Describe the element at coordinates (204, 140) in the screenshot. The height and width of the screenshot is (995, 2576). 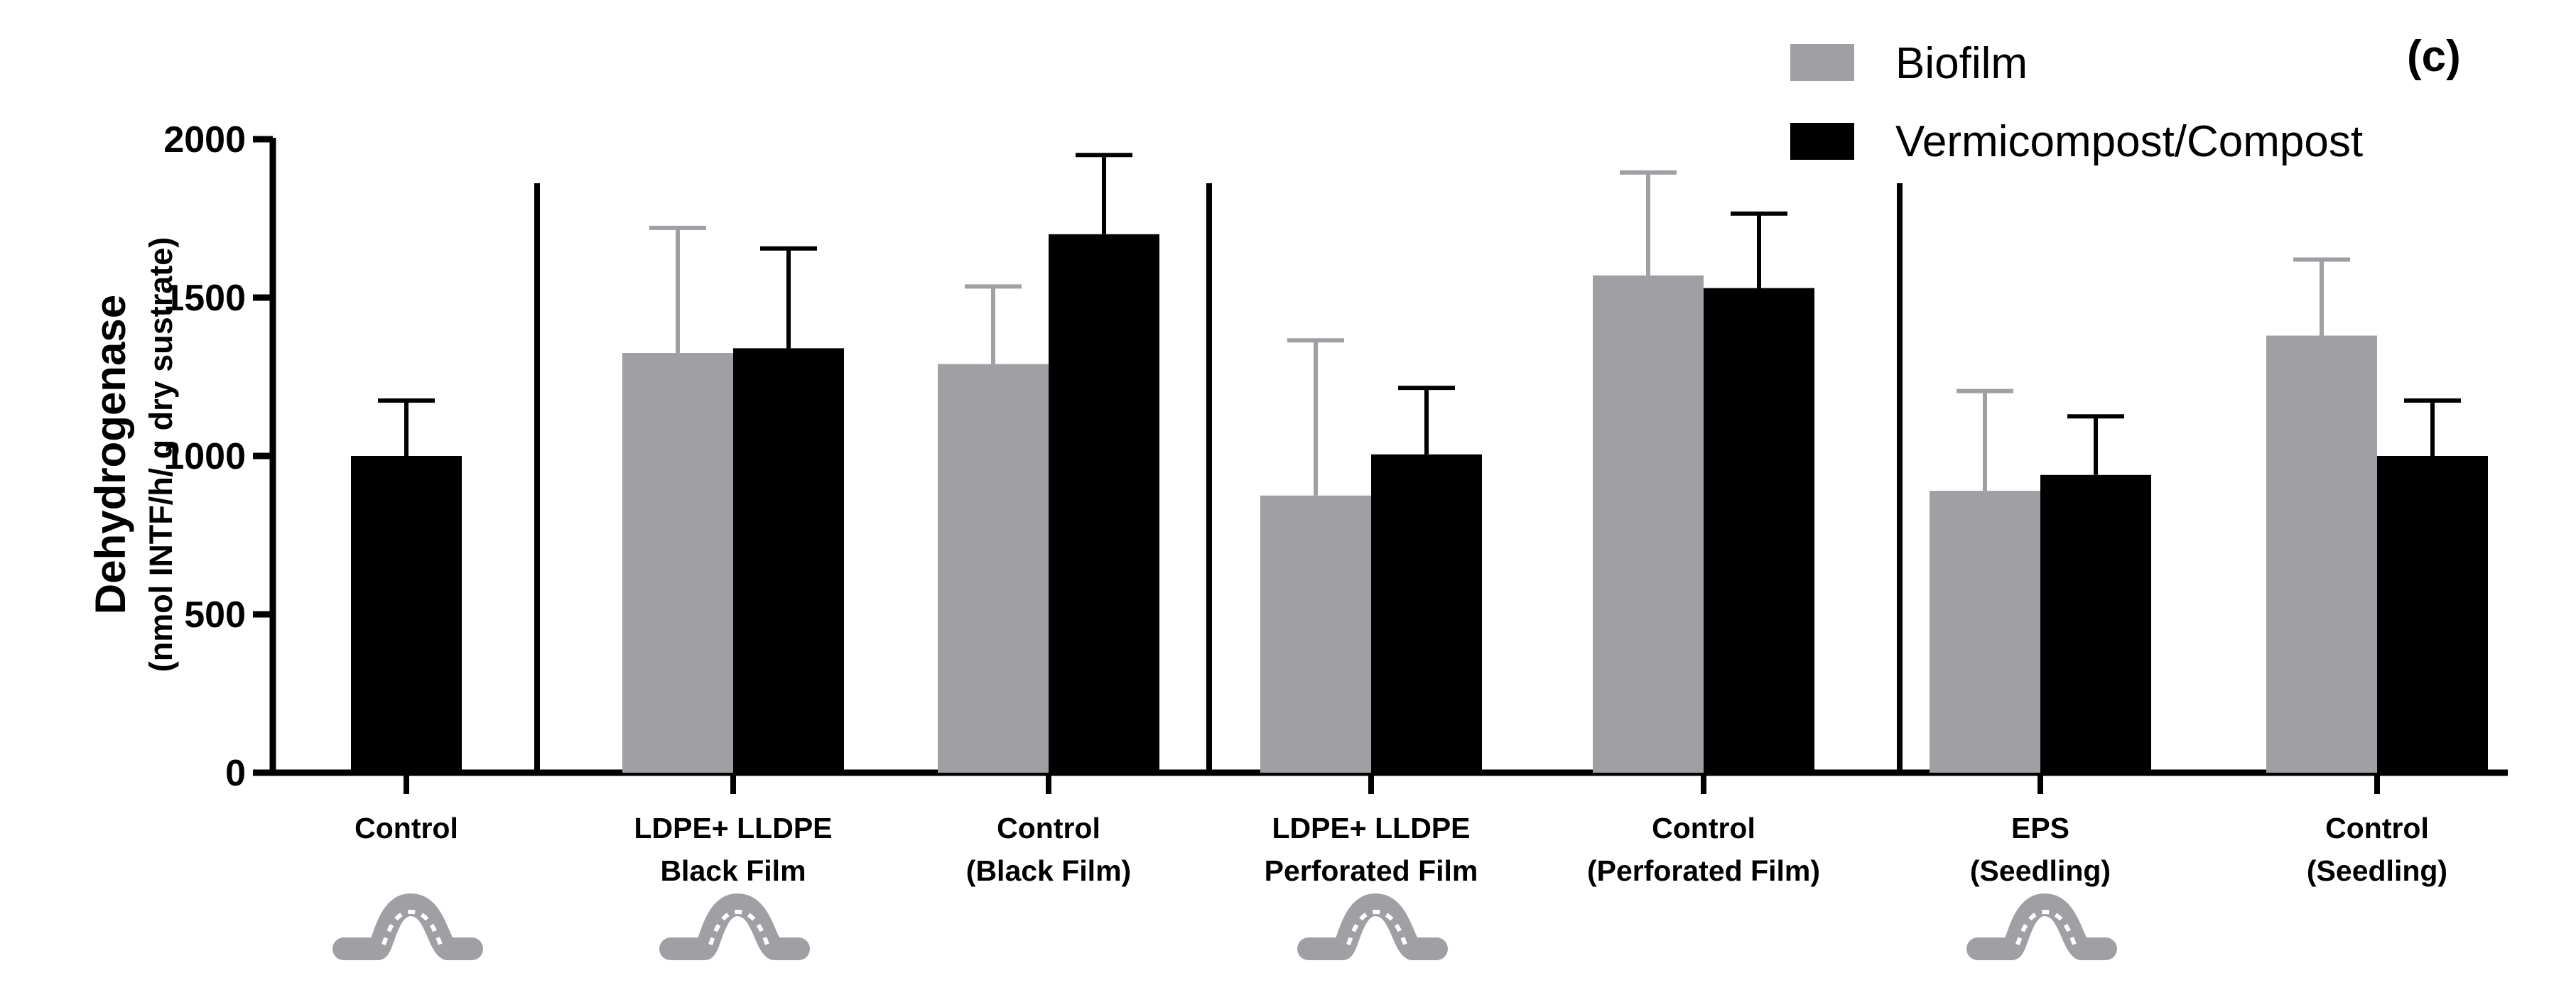
I see `y-tick-label: 2000` at that location.